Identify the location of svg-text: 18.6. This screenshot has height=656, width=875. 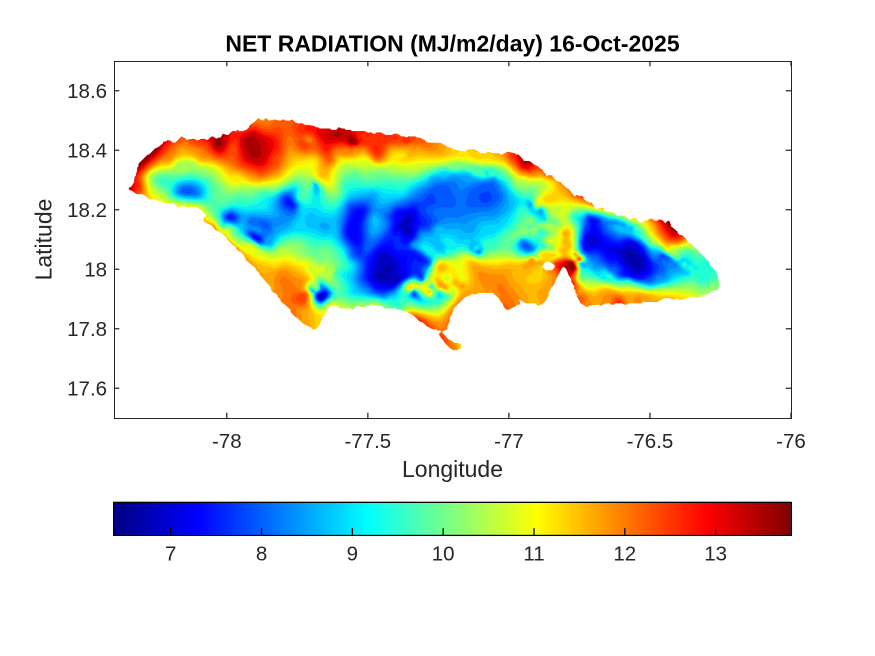
(87, 91).